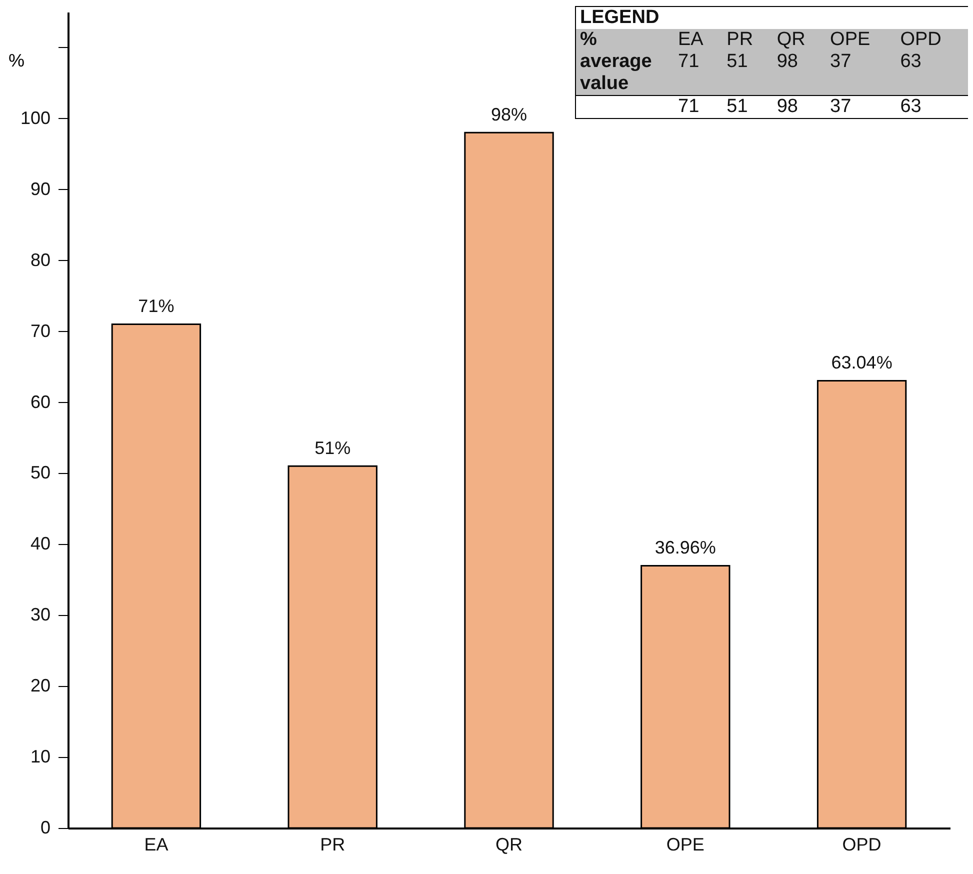  I want to click on y-tick-label: 40, so click(40, 544).